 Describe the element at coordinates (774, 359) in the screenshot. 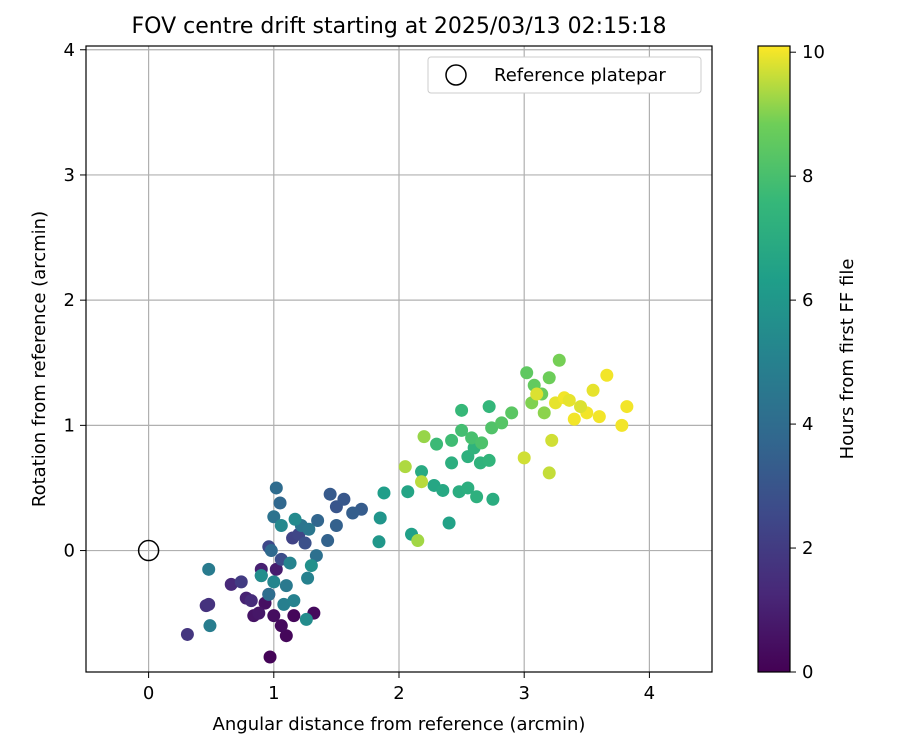

I see `colorbar` at that location.